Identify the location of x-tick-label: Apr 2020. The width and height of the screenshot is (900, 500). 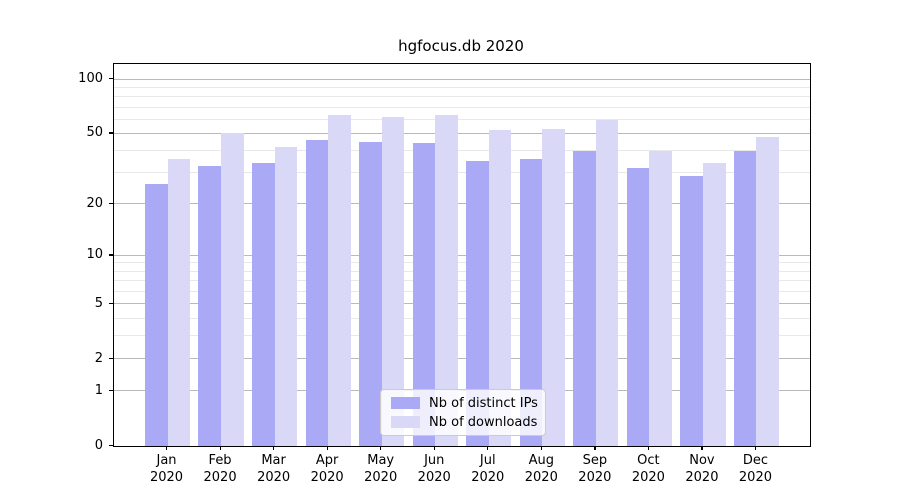
(327, 469).